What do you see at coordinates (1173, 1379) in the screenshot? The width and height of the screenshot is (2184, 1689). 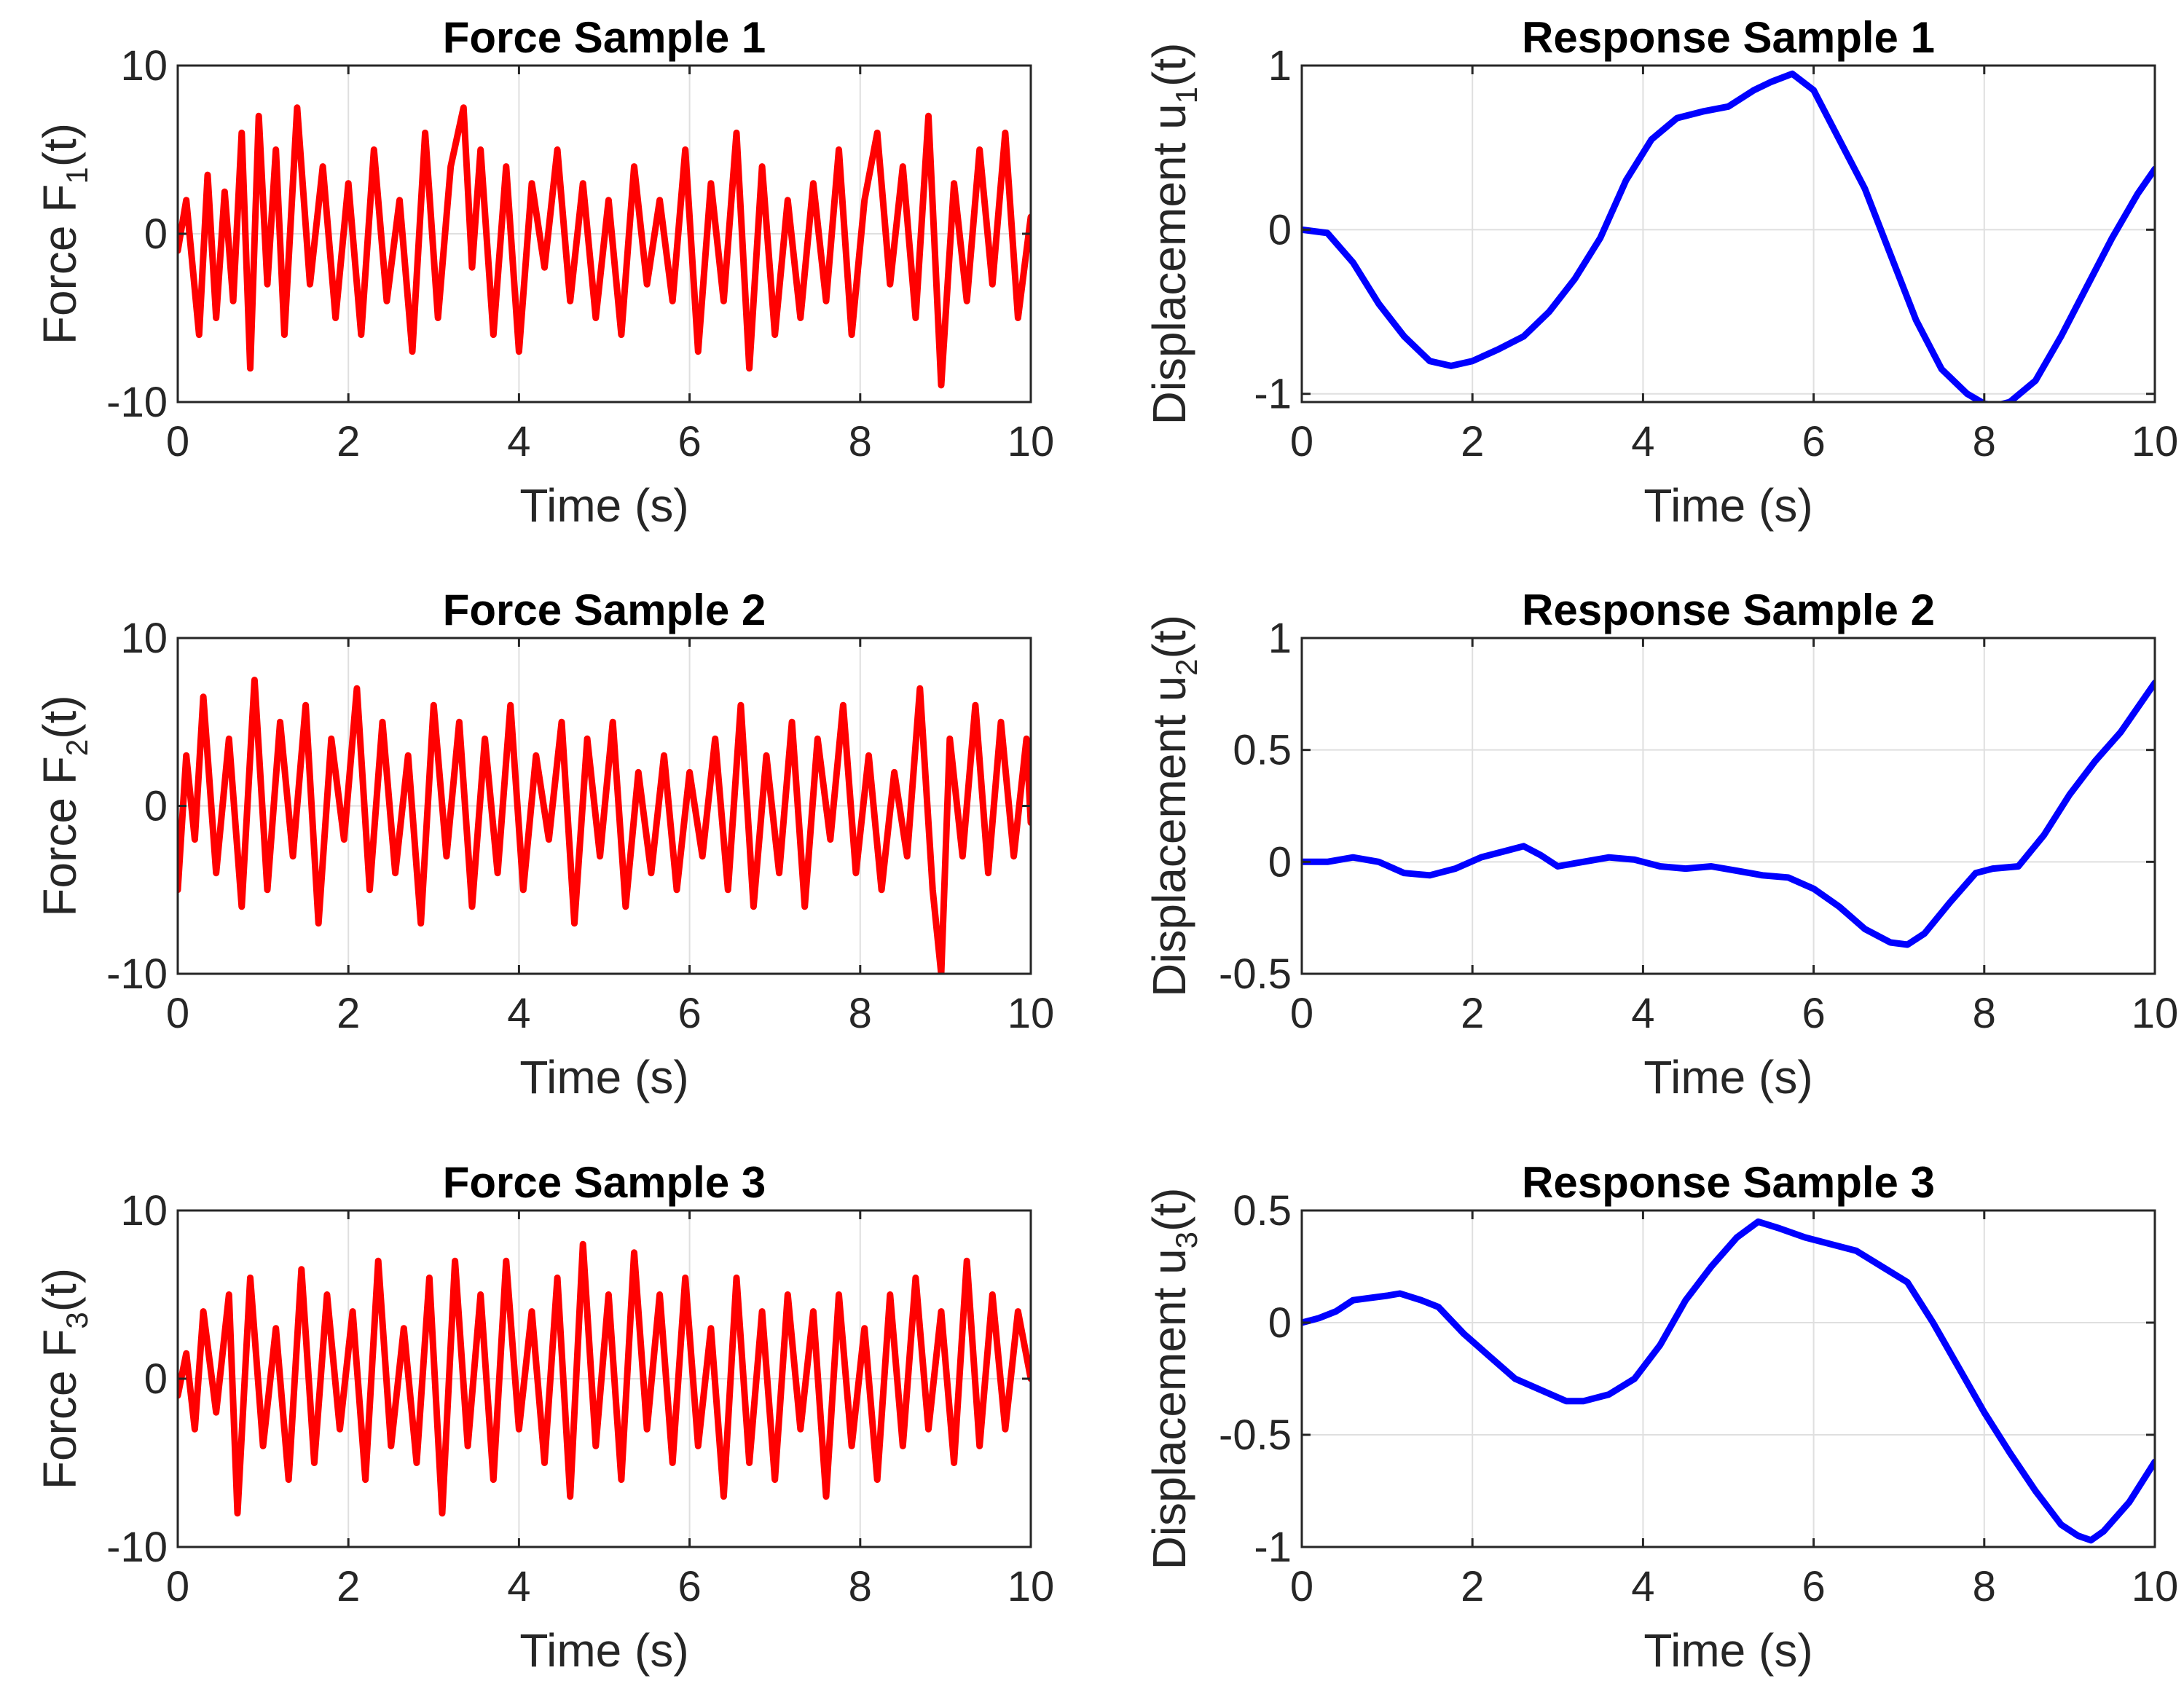 I see `y-axis-label: Displacement u3(t)` at bounding box center [1173, 1379].